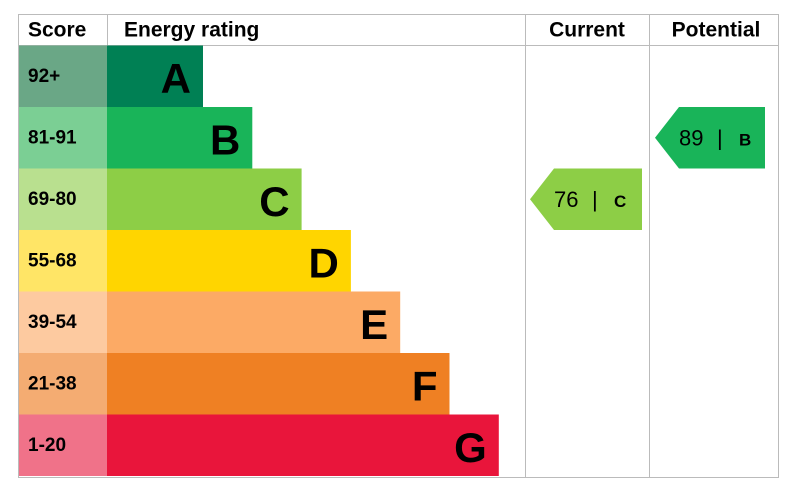 The width and height of the screenshot is (800, 497). I want to click on rating-letter: G, so click(470, 447).